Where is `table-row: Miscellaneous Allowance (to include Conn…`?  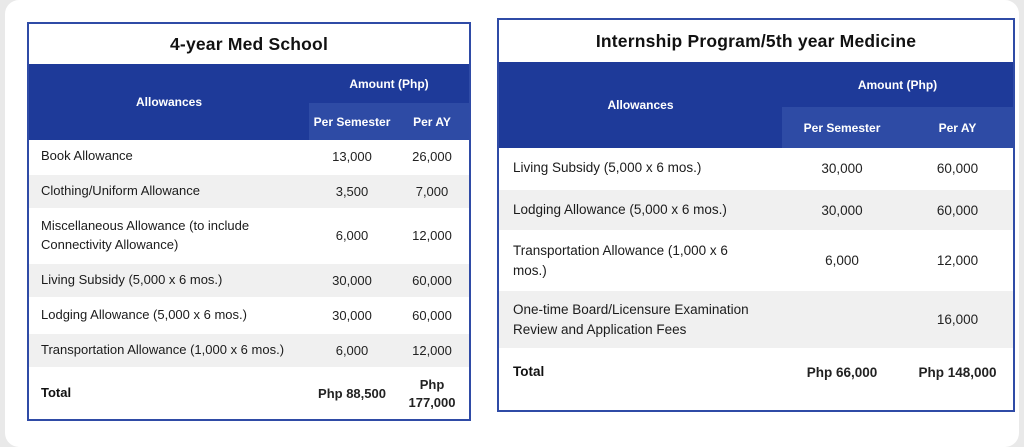
table-row: Miscellaneous Allowance (to include Conn… is located at coordinates (249, 235).